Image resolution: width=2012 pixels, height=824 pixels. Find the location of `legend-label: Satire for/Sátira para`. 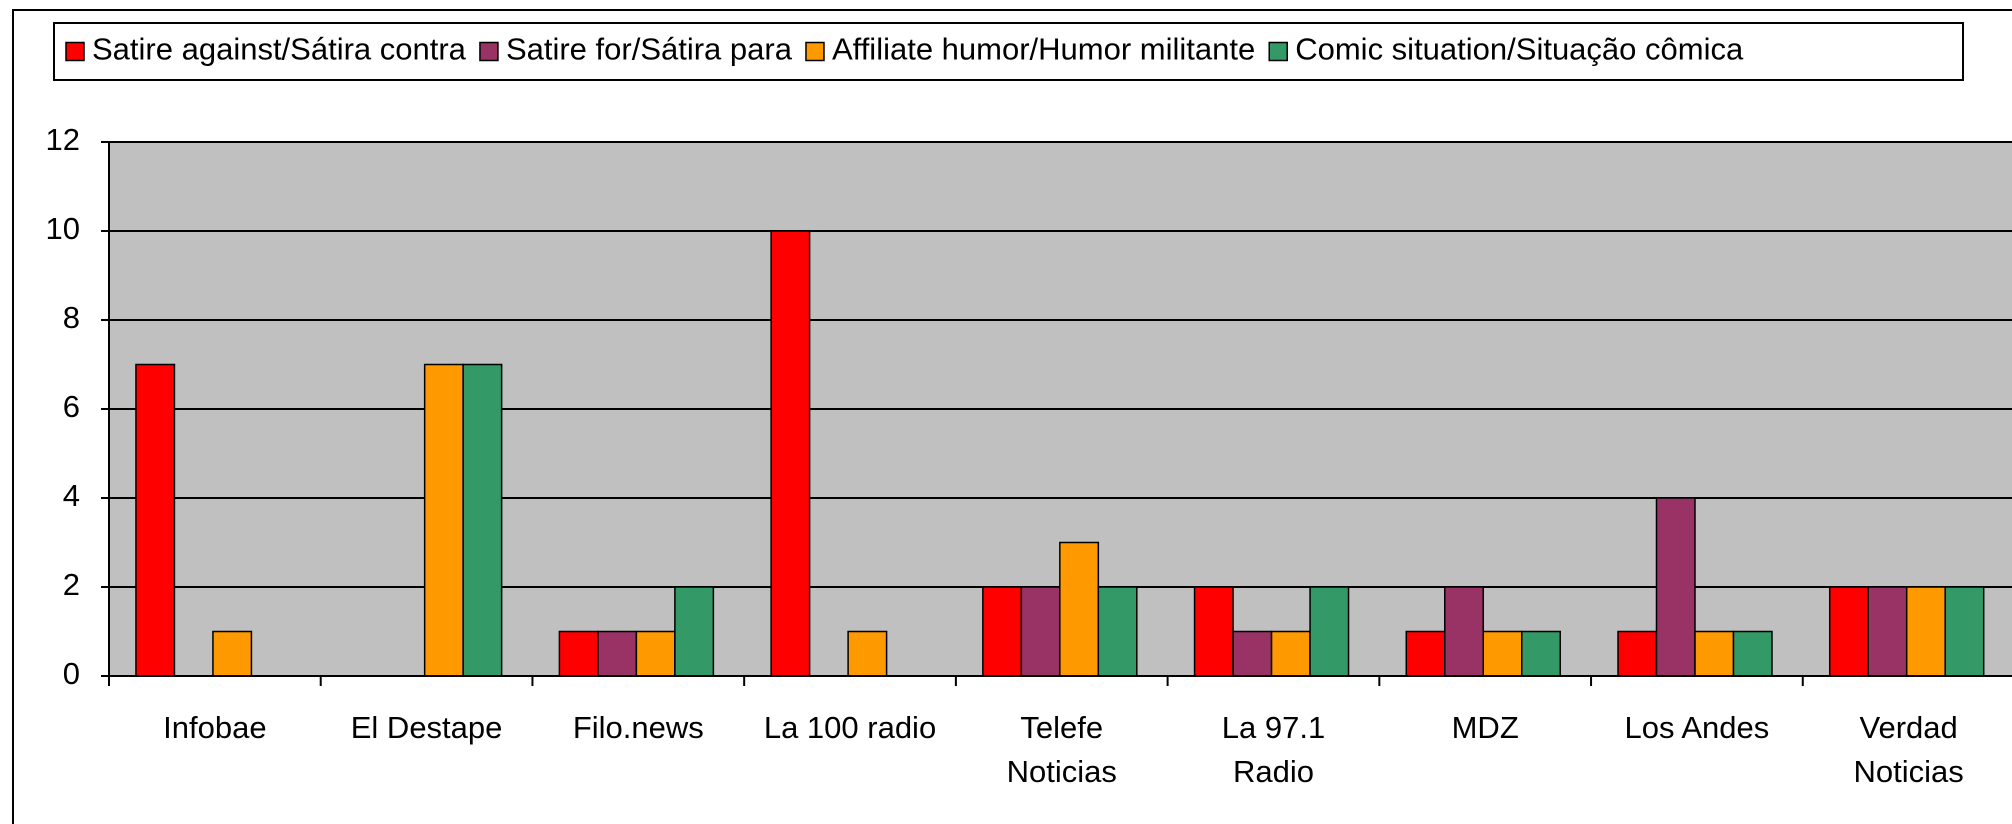

legend-label: Satire for/Sátira para is located at coordinates (649, 49).